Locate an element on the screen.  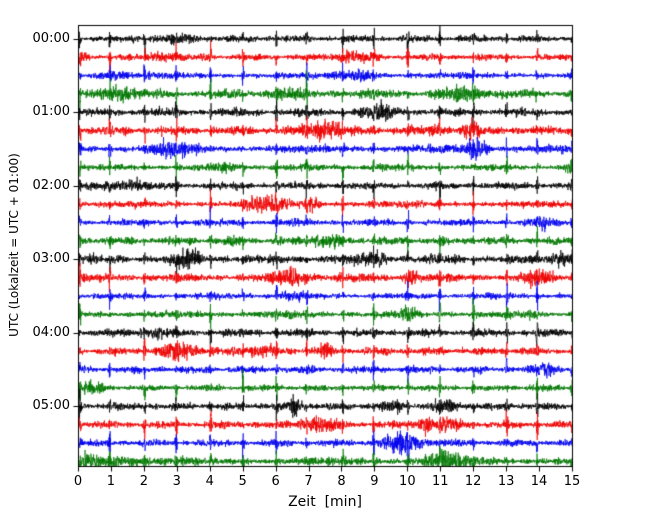
y-tick-label: 00:00 is located at coordinates (51, 38).